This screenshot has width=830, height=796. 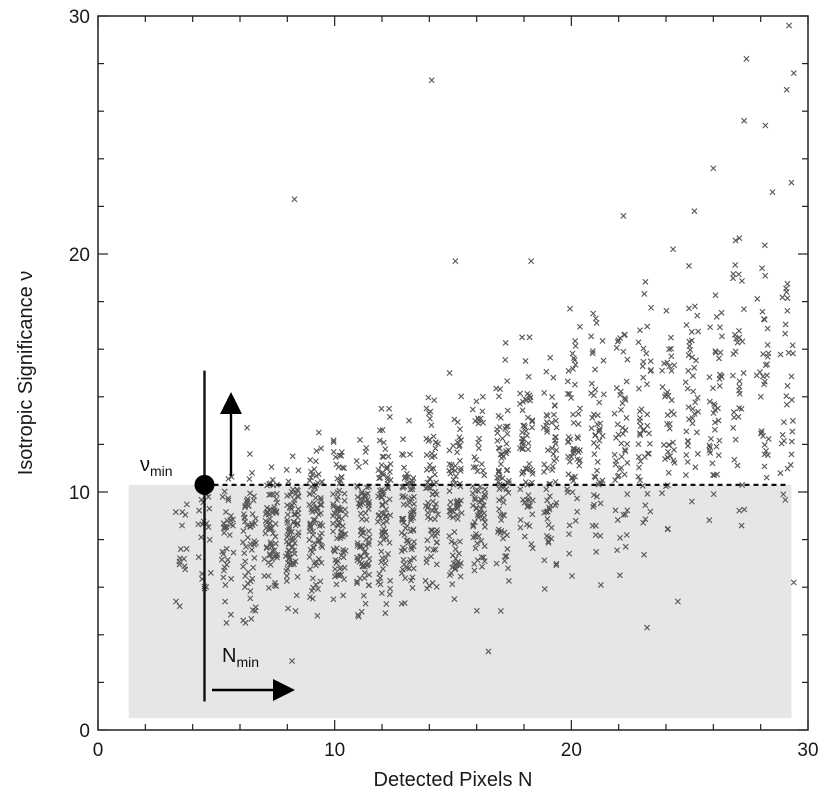 I want to click on nu-min-subscript: min, so click(x=161, y=471).